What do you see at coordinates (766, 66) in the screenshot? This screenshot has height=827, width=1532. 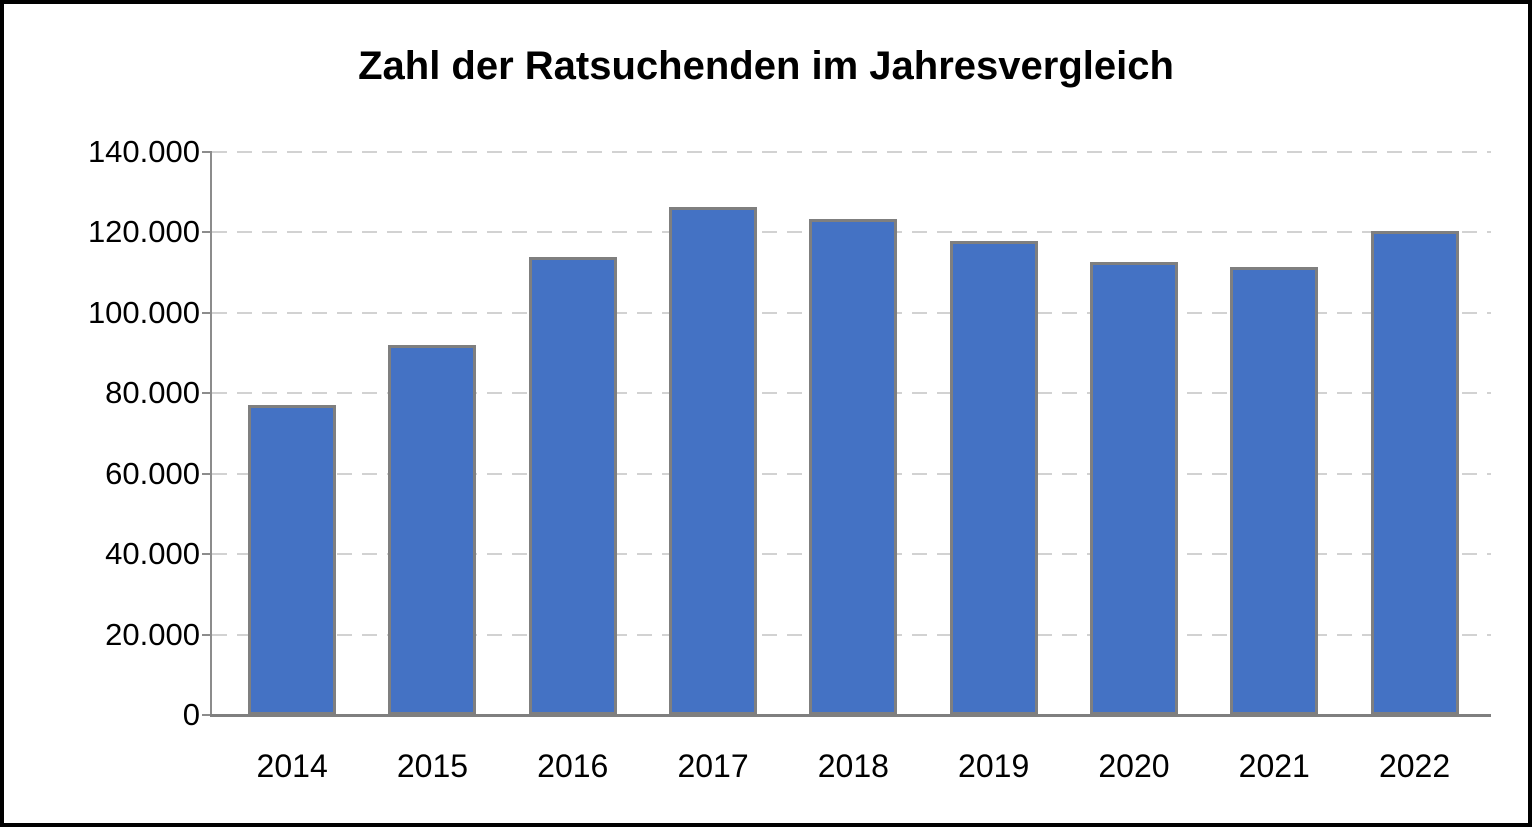 I see `chart-title: Zahl der Ratsuchenden im Jahresvergleich` at bounding box center [766, 66].